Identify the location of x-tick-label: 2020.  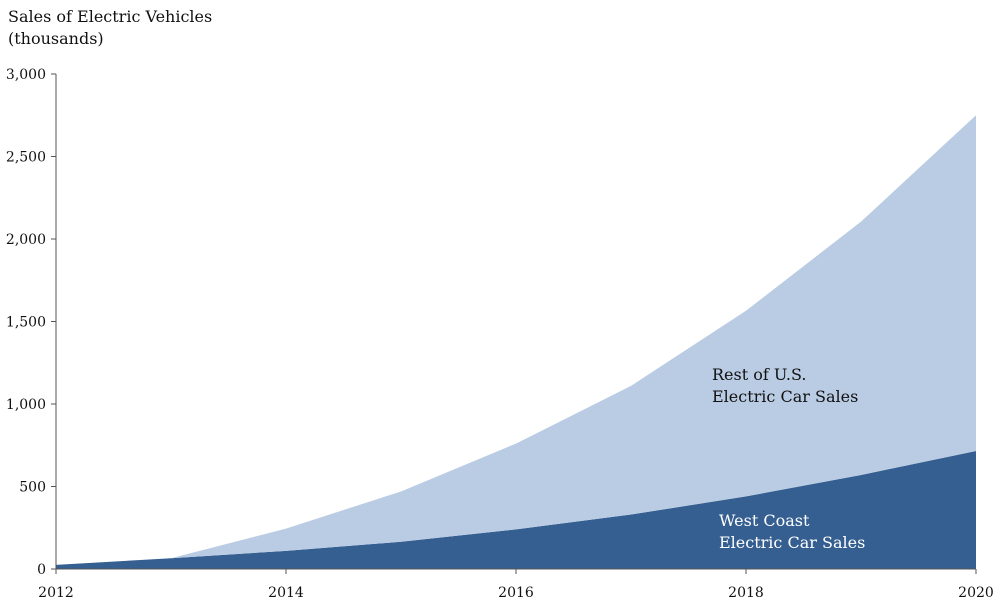
(976, 593).